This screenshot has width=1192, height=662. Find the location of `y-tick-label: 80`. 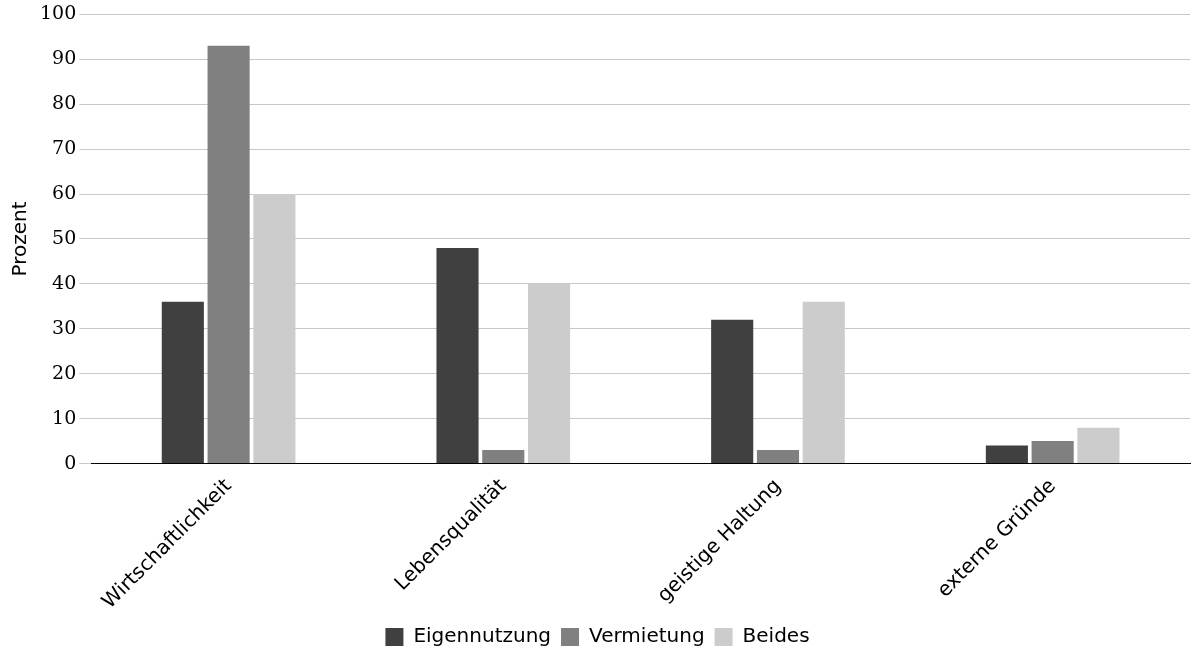

y-tick-label: 80 is located at coordinates (64, 102).